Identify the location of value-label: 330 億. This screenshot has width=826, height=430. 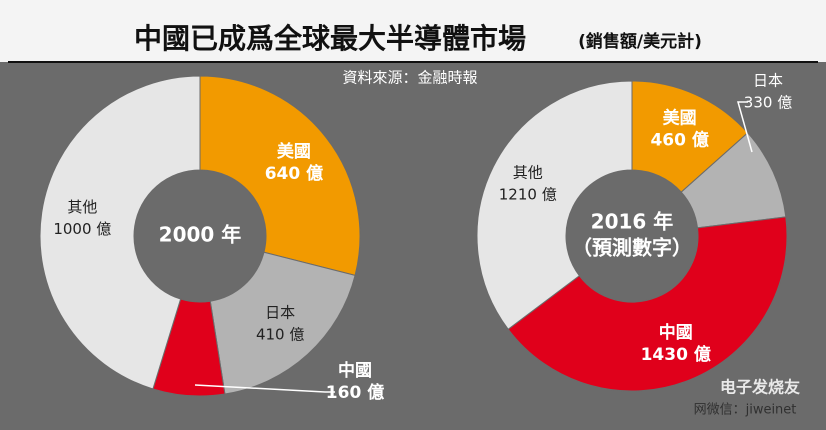
(768, 103).